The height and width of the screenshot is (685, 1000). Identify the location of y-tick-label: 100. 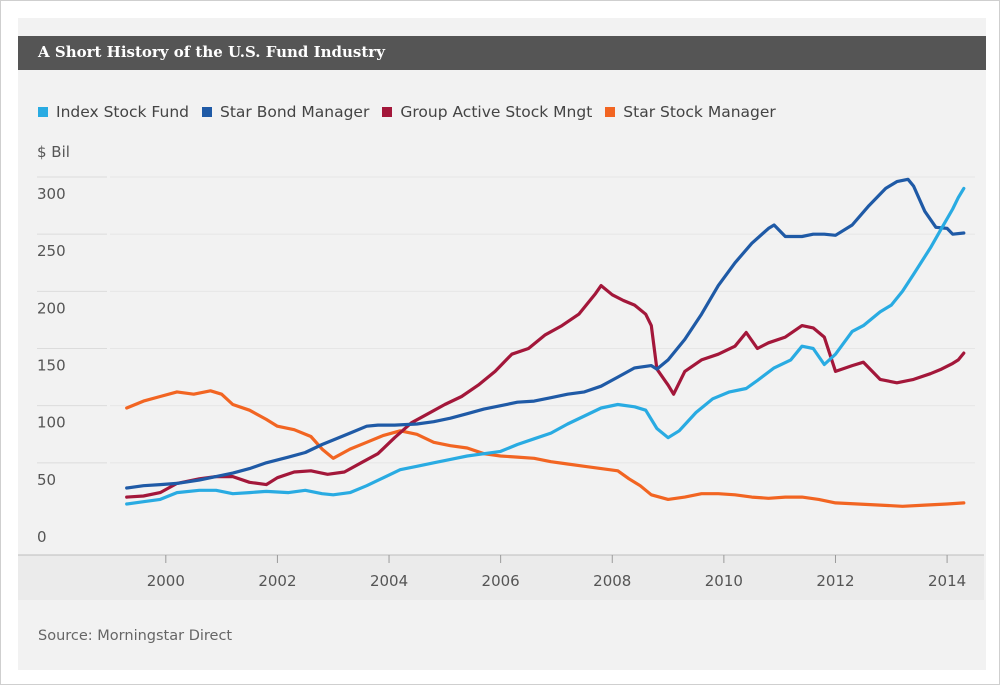
(51, 423).